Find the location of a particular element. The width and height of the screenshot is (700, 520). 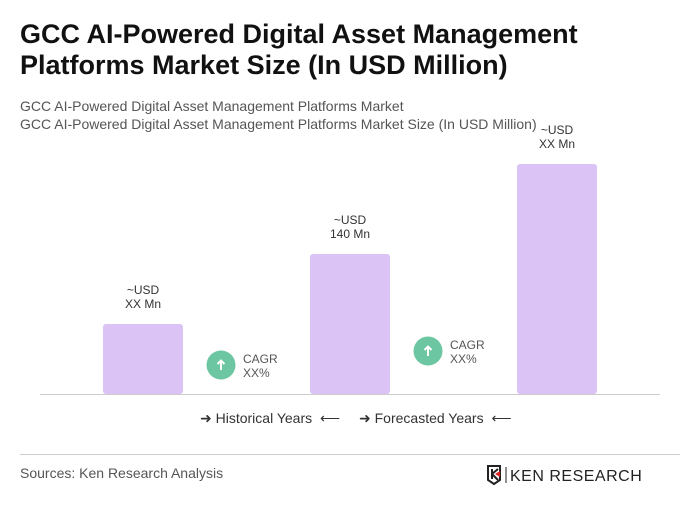

ken-research-logo: KEN RESEARCH is located at coordinates (564, 475).